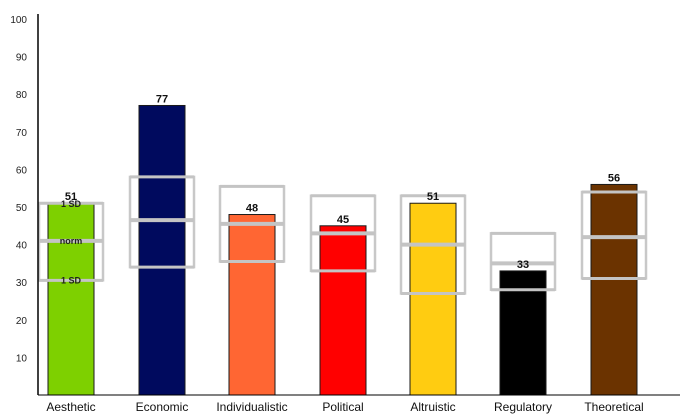  Describe the element at coordinates (22, 58) in the screenshot. I see `y-tick-label: 90` at that location.